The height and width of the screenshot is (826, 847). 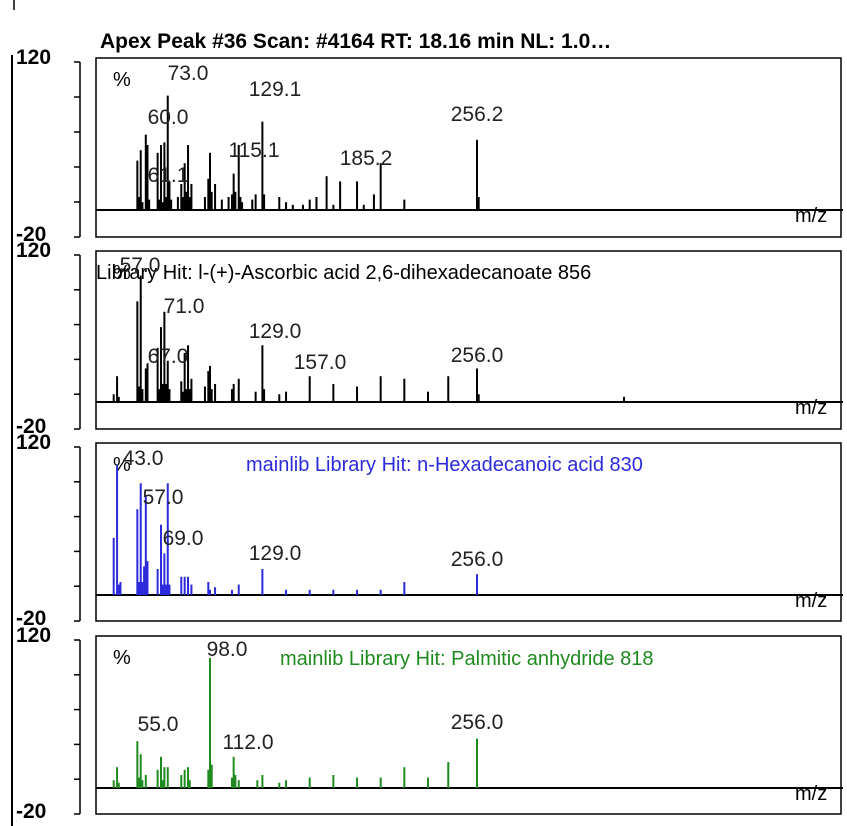 What do you see at coordinates (366, 158) in the screenshot?
I see `peak-label: 185.2` at bounding box center [366, 158].